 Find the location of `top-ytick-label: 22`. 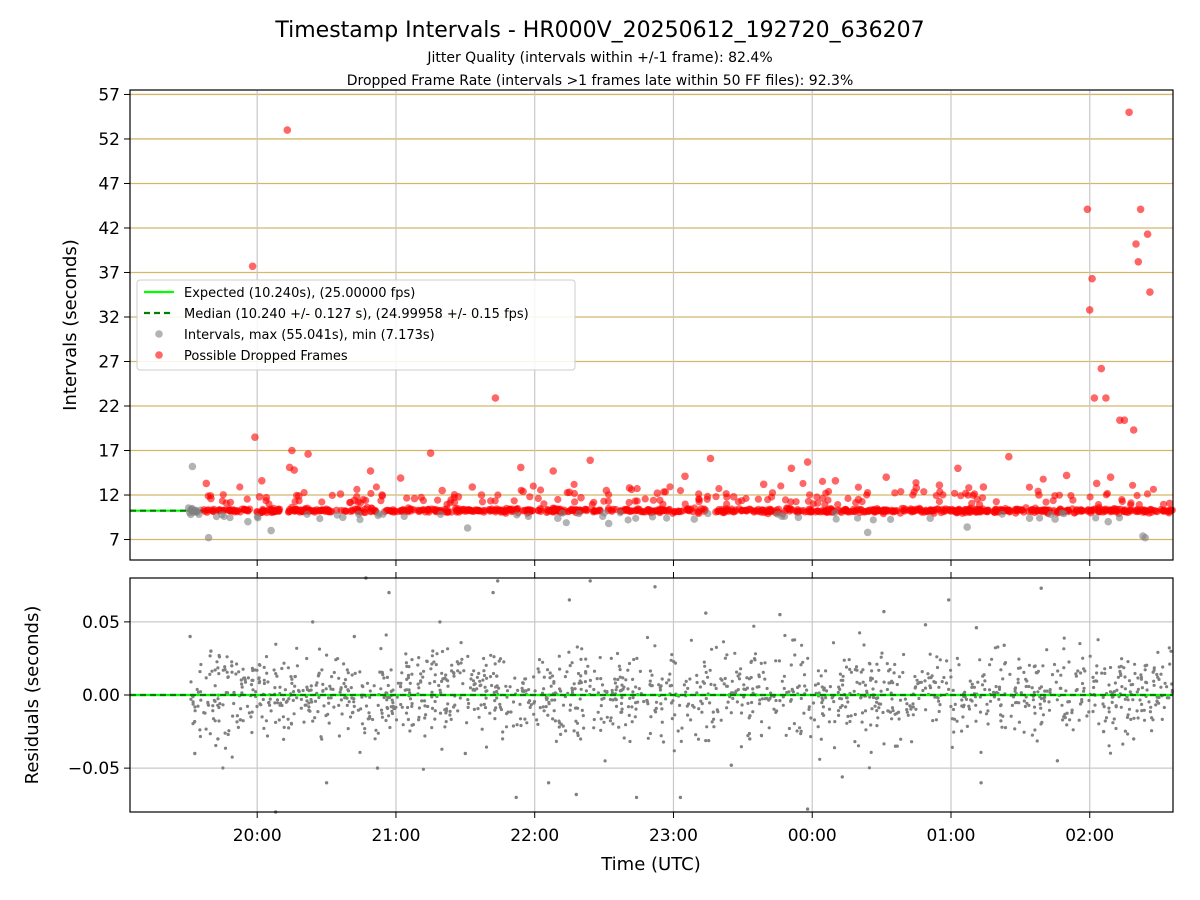

top-ytick-label: 22 is located at coordinates (109, 407).